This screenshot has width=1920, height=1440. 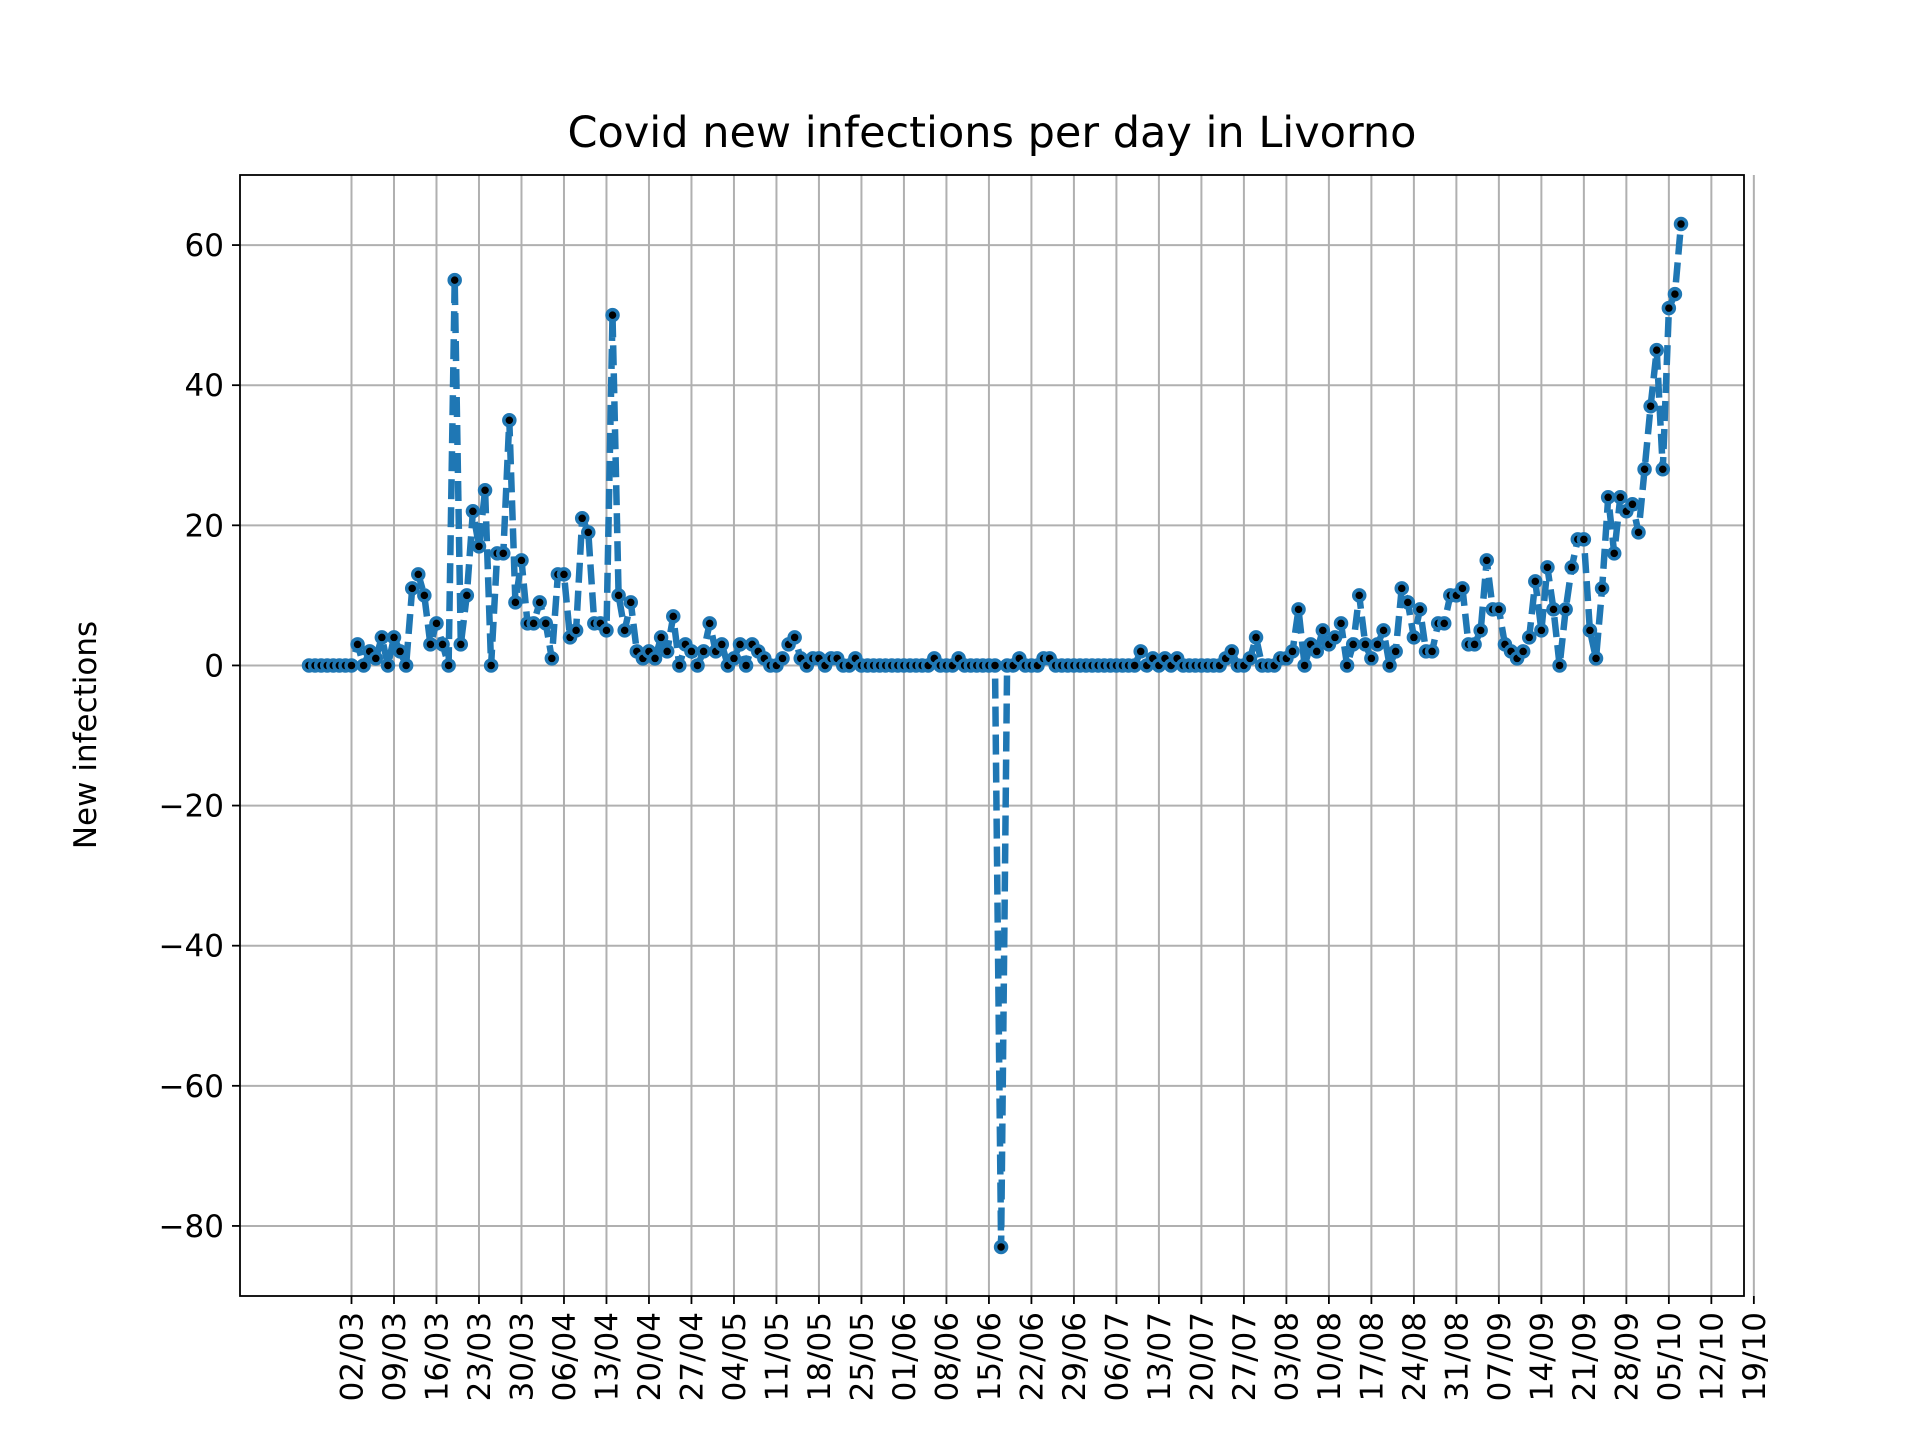 I want to click on x-tick-label: 23/03, so click(x=480, y=1356).